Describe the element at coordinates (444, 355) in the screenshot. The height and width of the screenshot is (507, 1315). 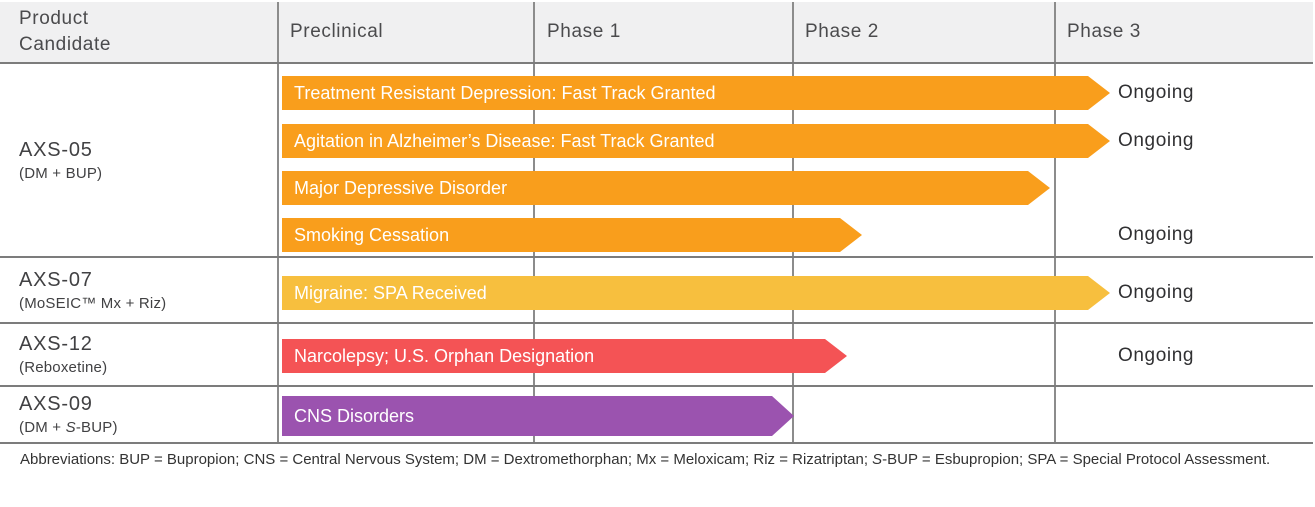
I see `bar-label: Narcolepsy; U.S. Orphan Designation` at that location.